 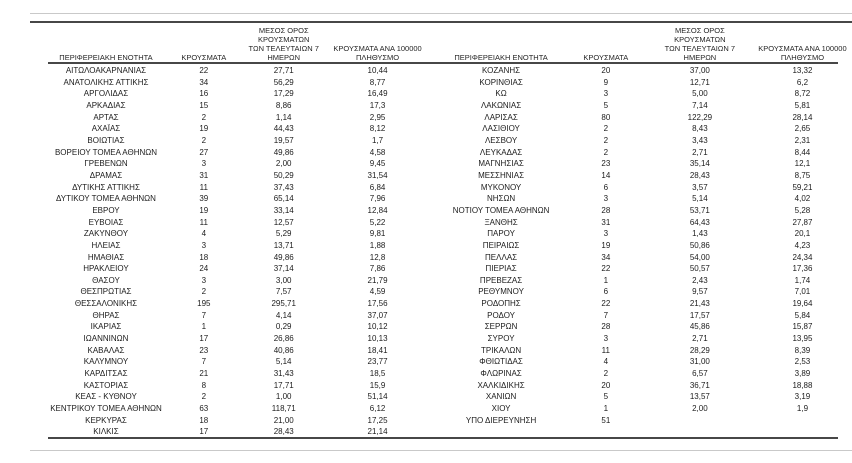 I want to click on region-cell: ΘΕΣΠΡΩΤΙΑΣ, so click(x=106, y=292).